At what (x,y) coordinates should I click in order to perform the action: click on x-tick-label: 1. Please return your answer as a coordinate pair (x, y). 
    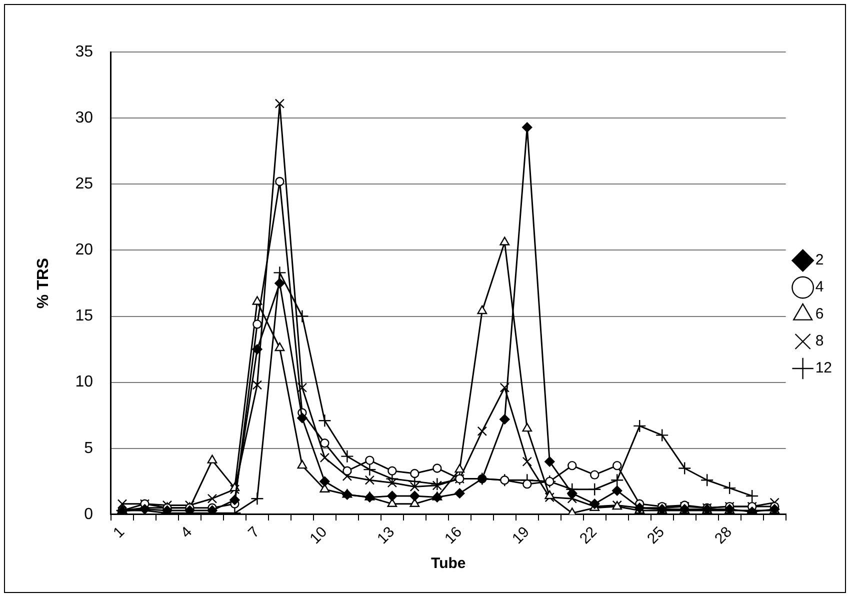
    Looking at the image, I should click on (119, 533).